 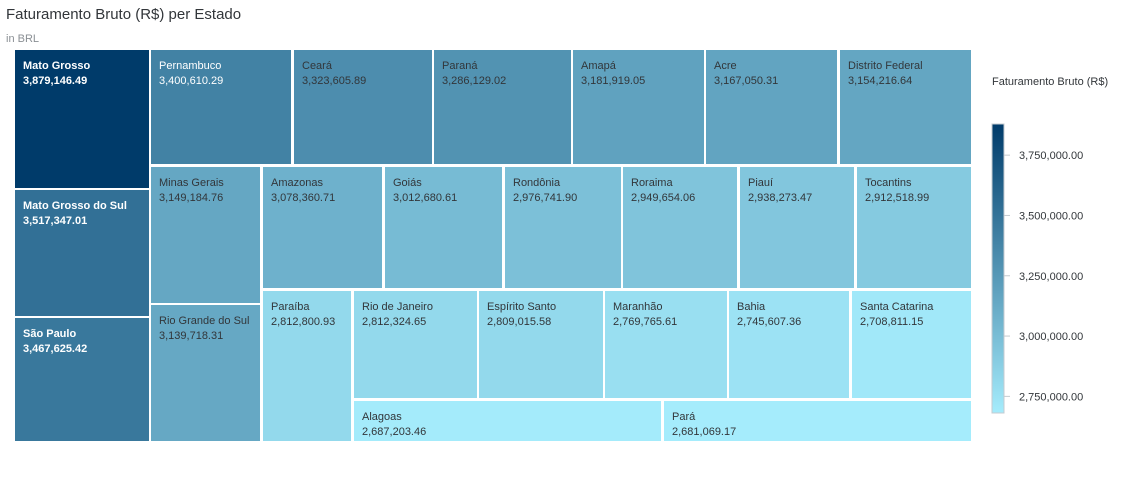 What do you see at coordinates (290, 307) in the screenshot?
I see `tile-name-label: Paraíba` at bounding box center [290, 307].